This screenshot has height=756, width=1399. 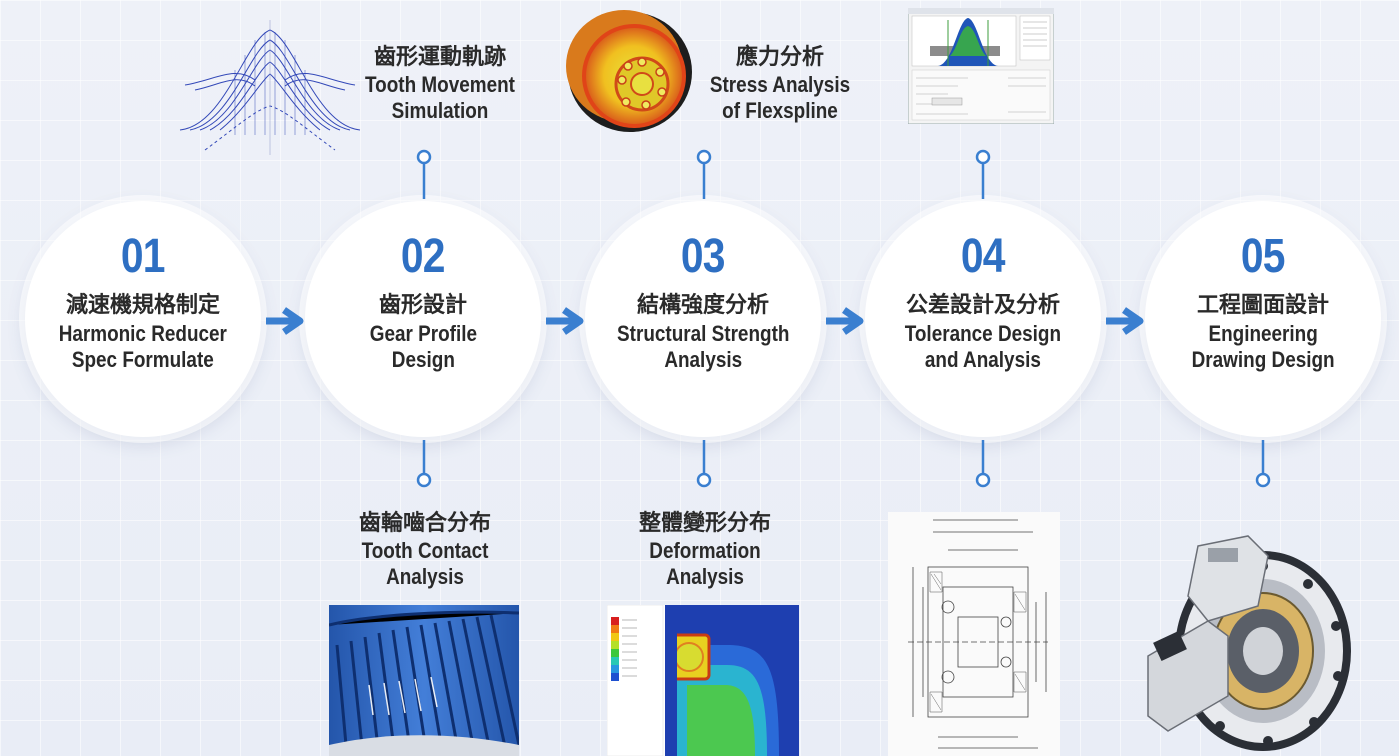 I want to click on step-title-zh: 減速機規格制定, so click(x=142, y=305).